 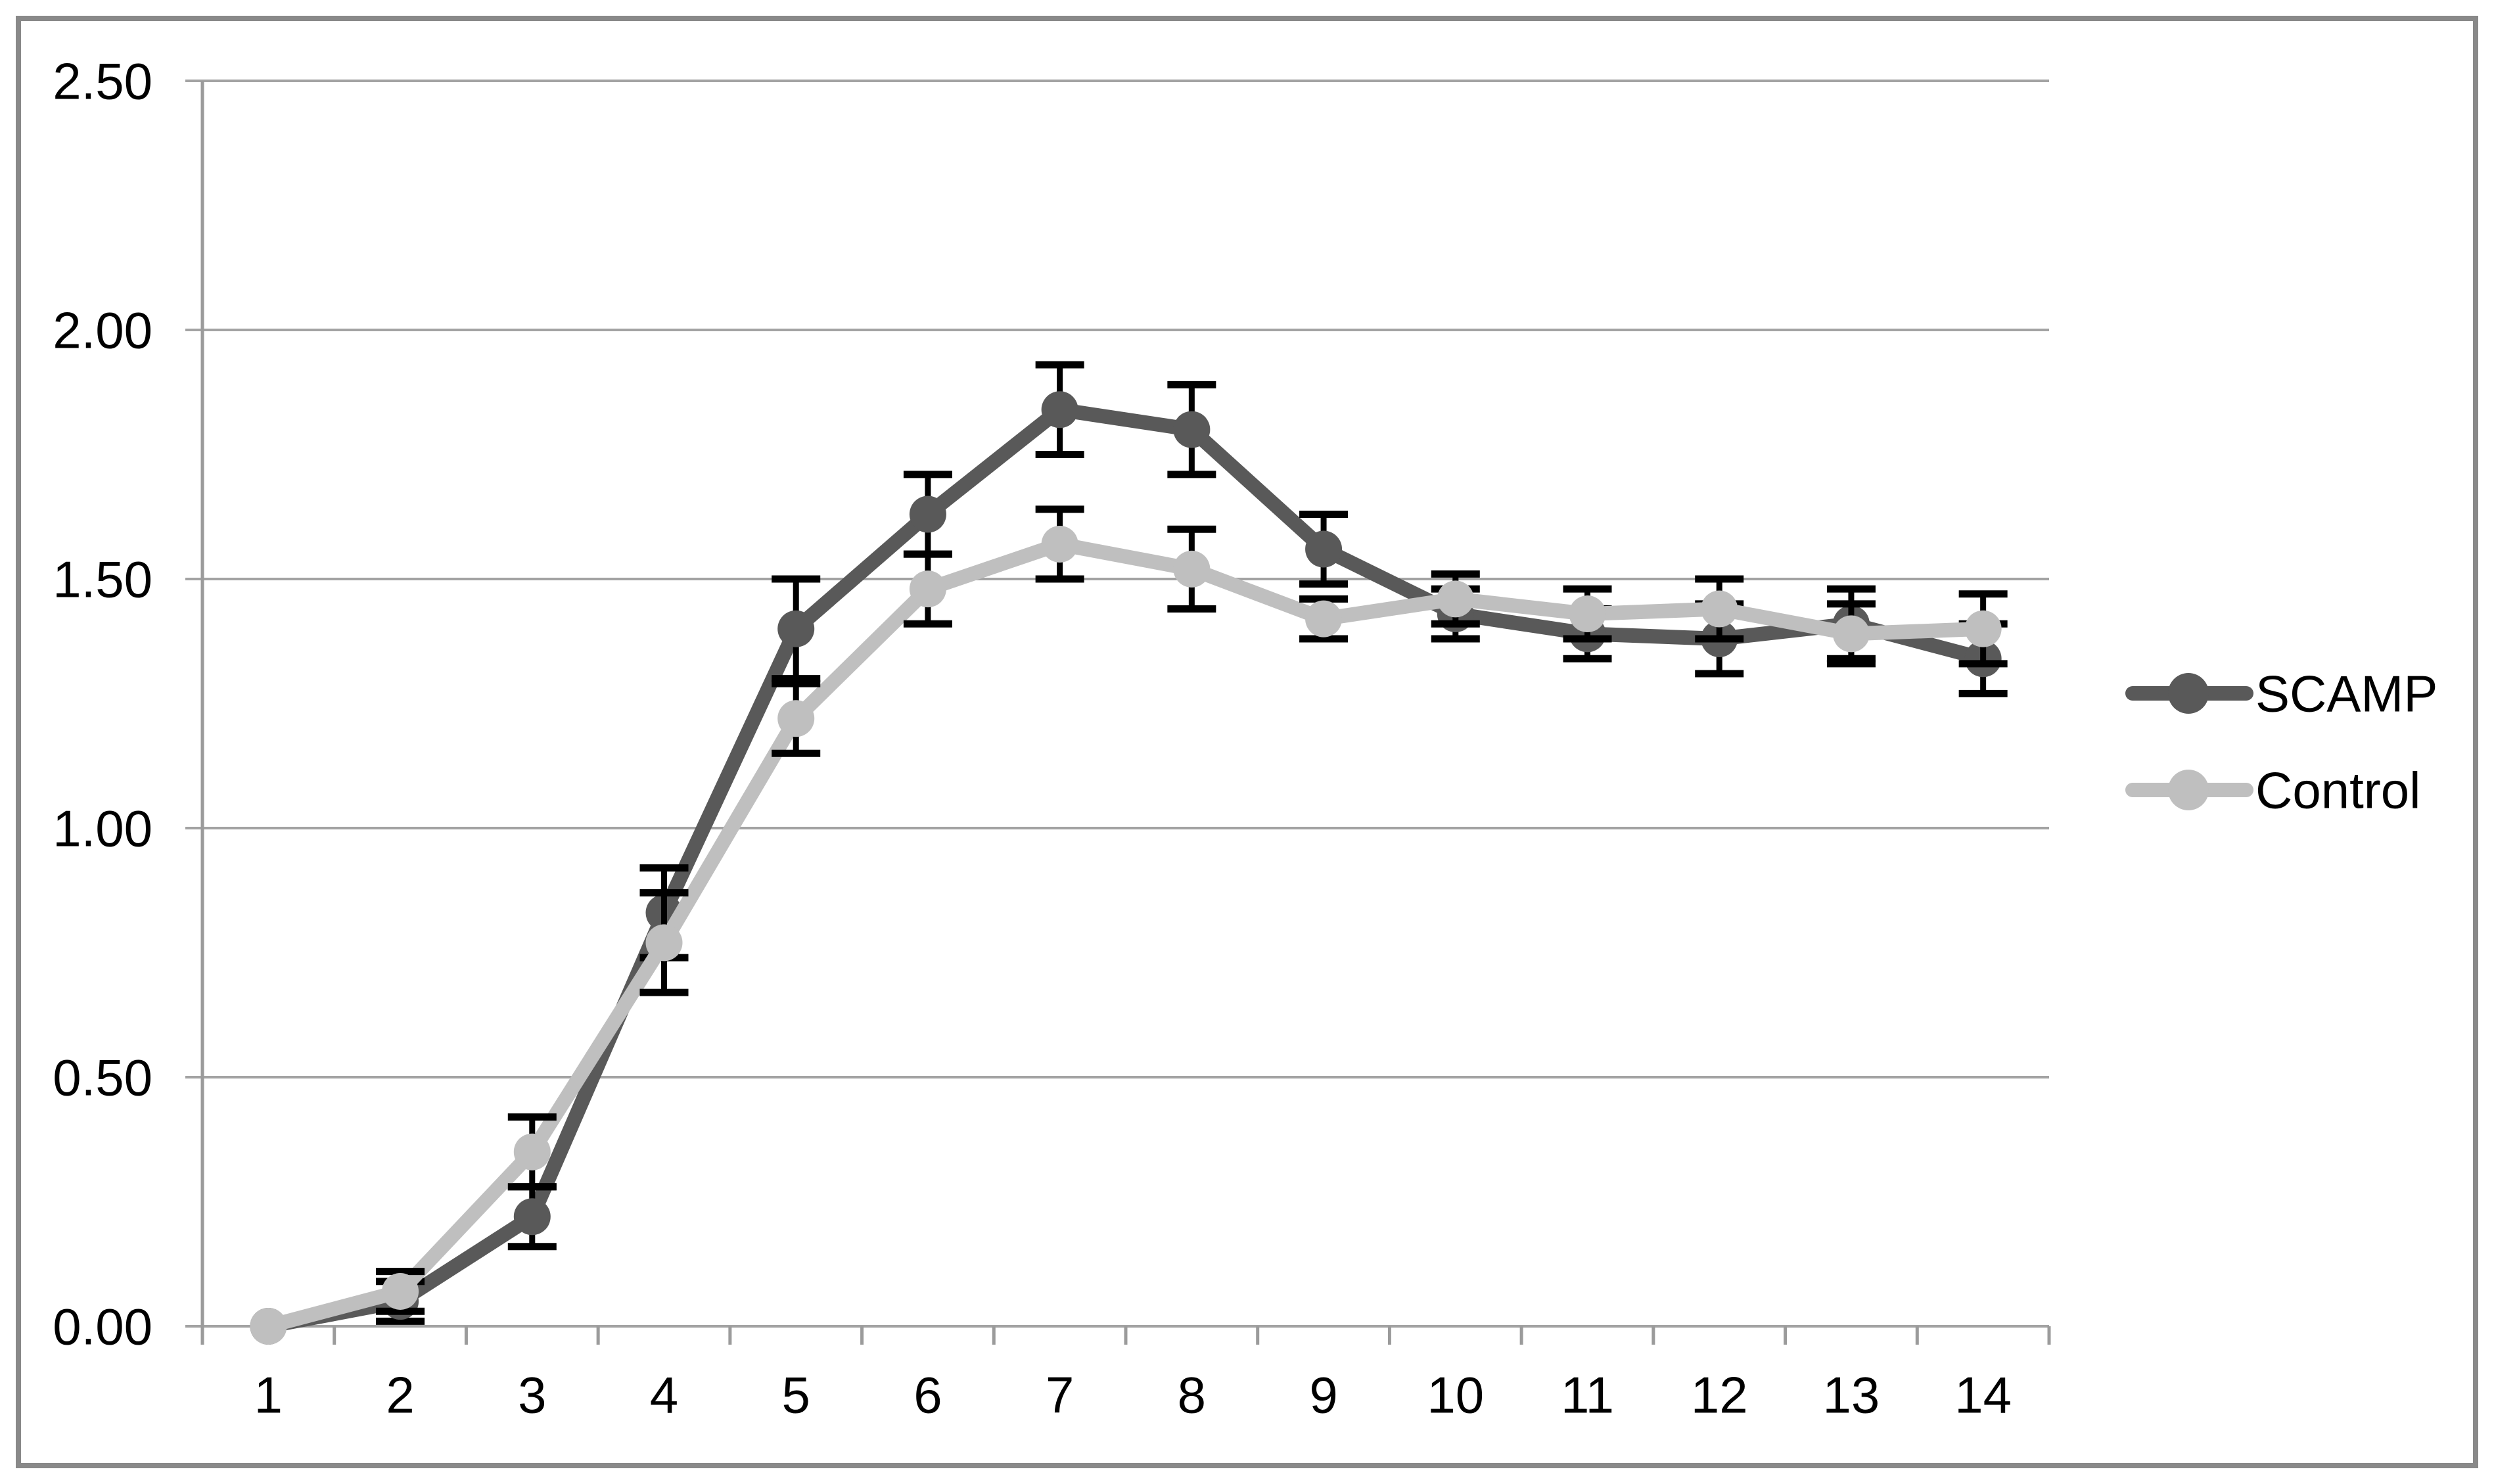 I want to click on x-category-label: 2, so click(x=400, y=1395).